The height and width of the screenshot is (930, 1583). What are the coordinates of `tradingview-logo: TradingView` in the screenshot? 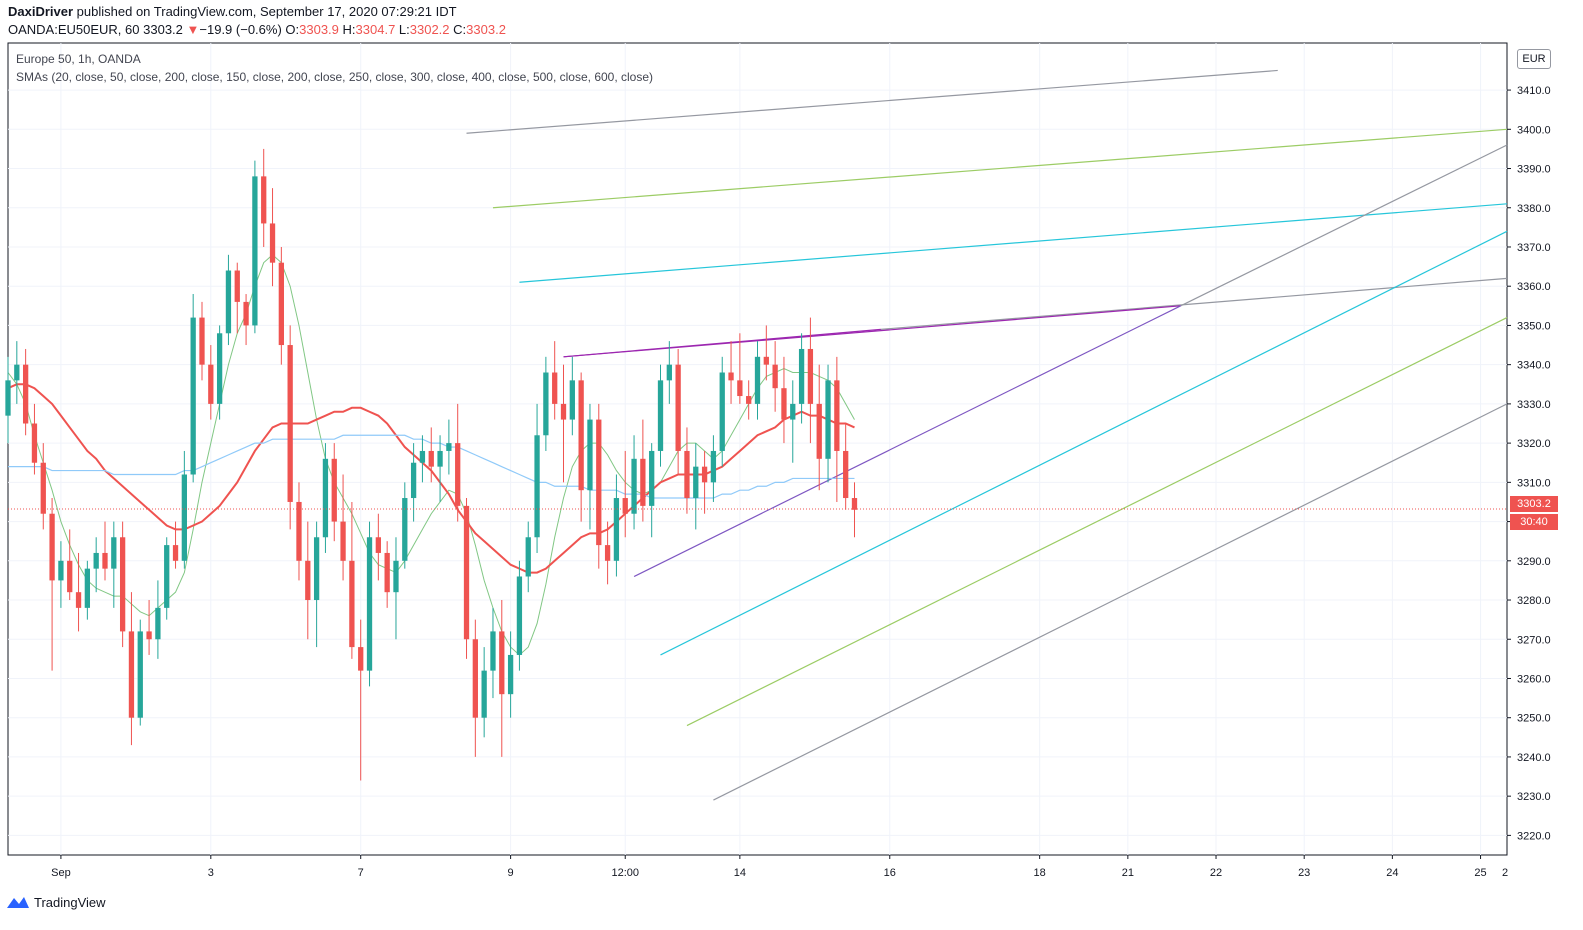 It's located at (56, 902).